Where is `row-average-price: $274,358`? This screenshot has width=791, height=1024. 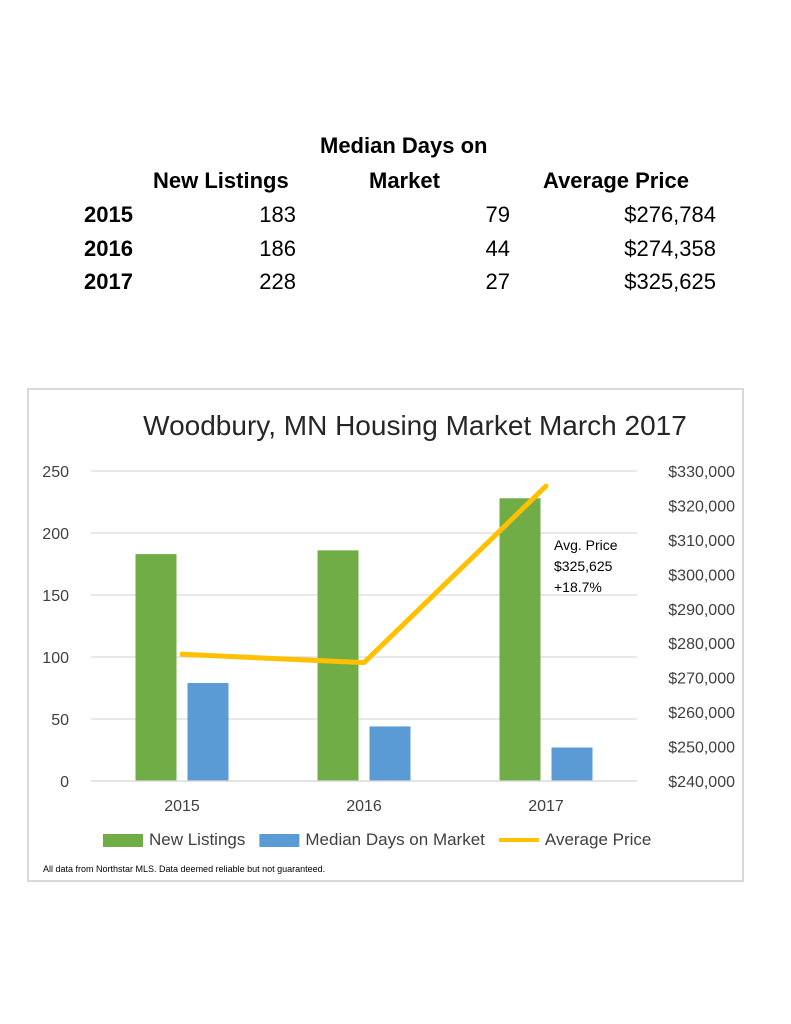 row-average-price: $274,358 is located at coordinates (670, 248).